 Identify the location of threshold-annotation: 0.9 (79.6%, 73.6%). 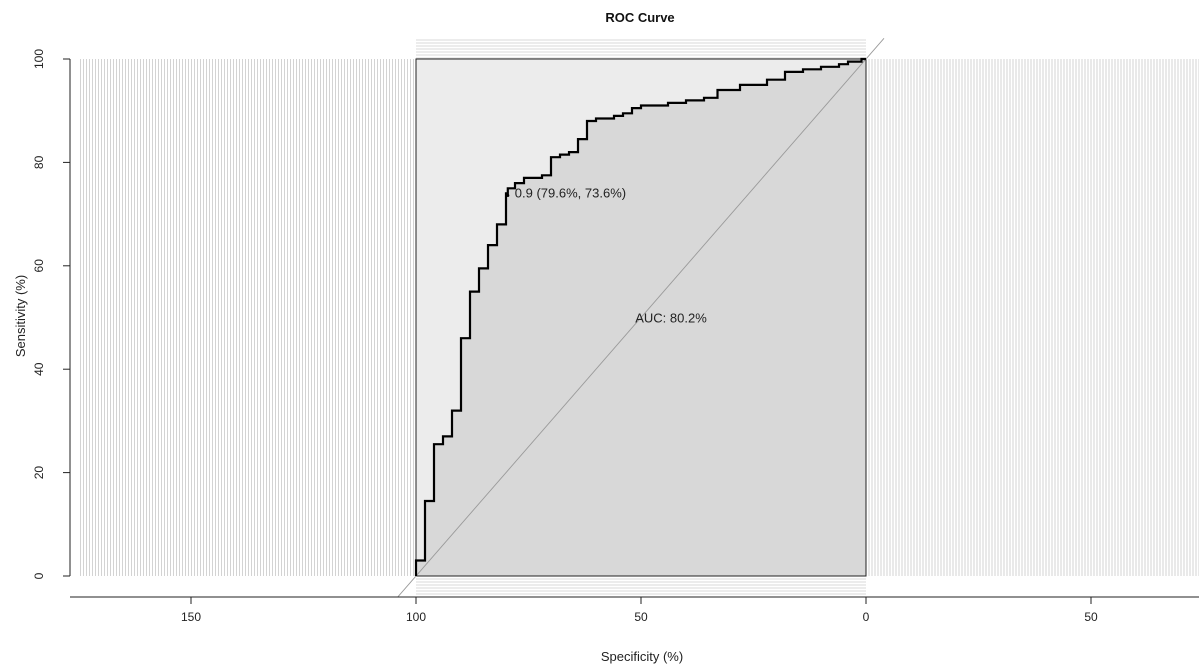
(570, 192).